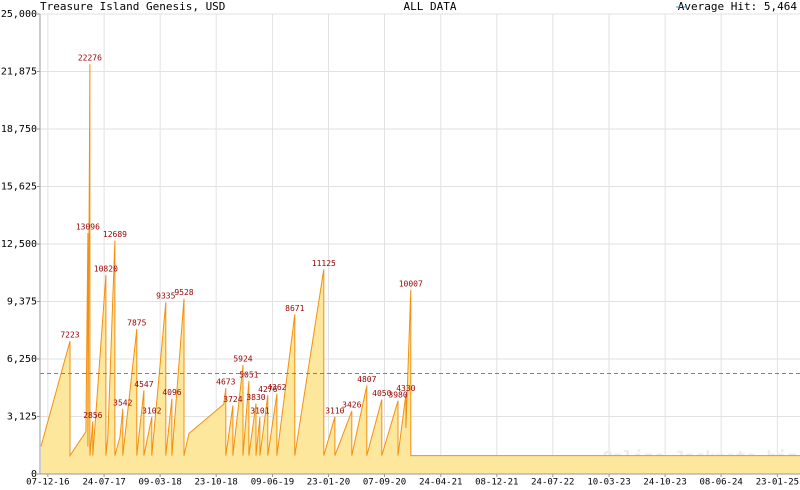 This screenshot has height=490, width=800. What do you see at coordinates (397, 394) in the screenshot?
I see `data-label: 3980` at bounding box center [397, 394].